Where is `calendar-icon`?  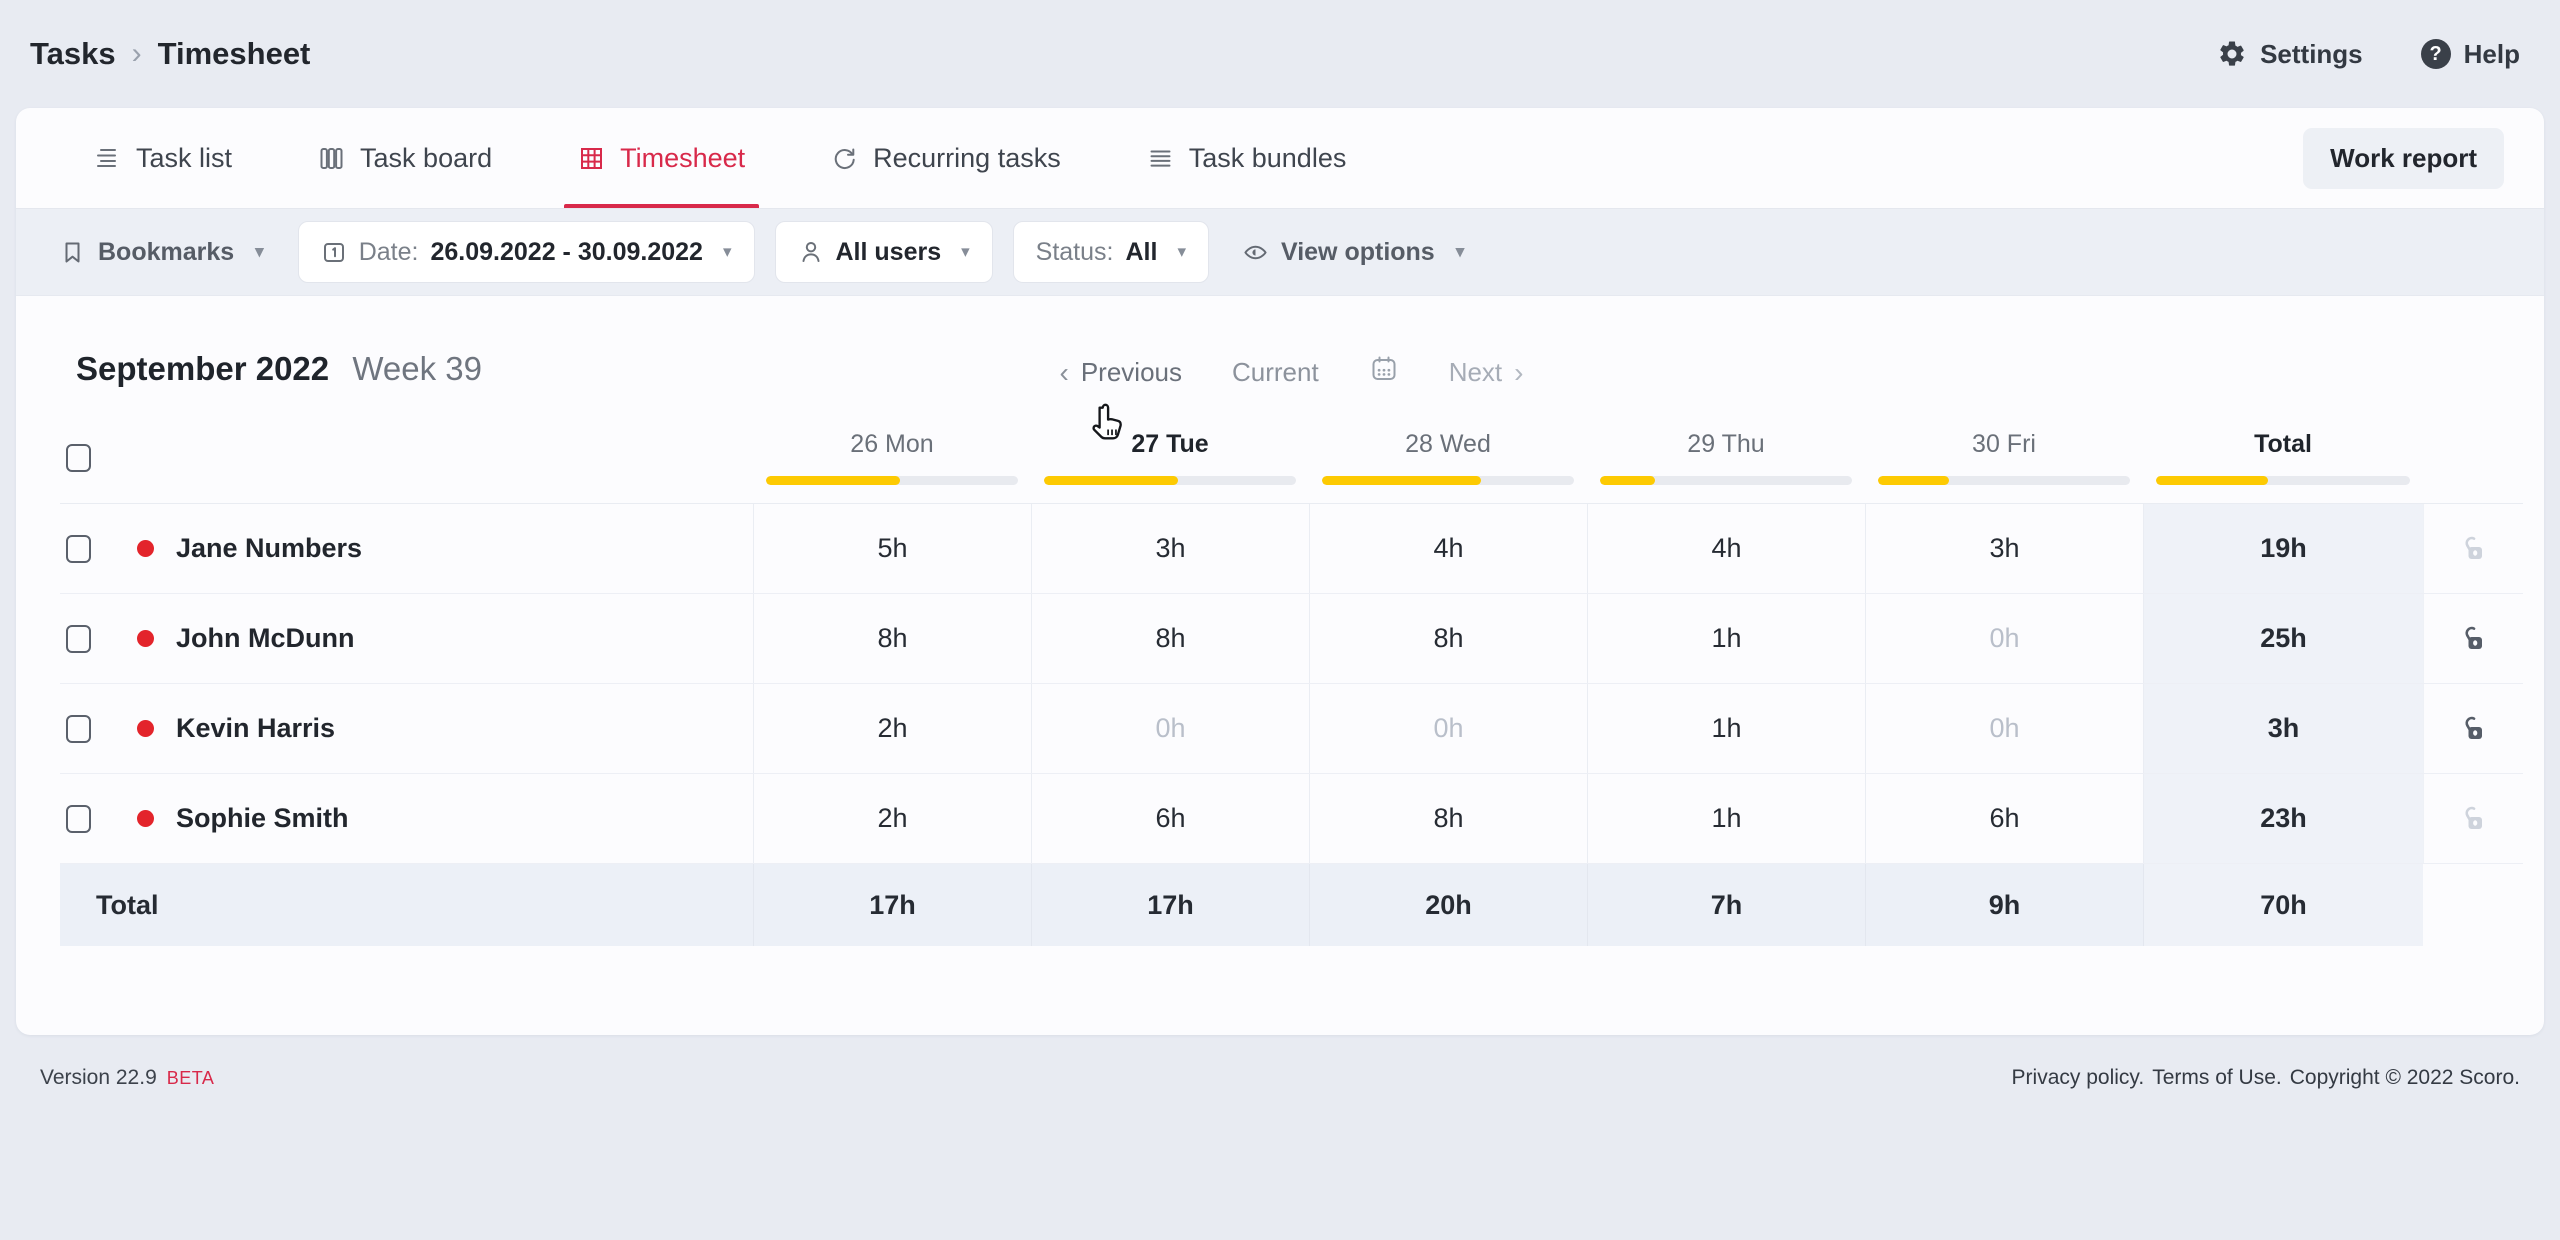 calendar-icon is located at coordinates (333, 252).